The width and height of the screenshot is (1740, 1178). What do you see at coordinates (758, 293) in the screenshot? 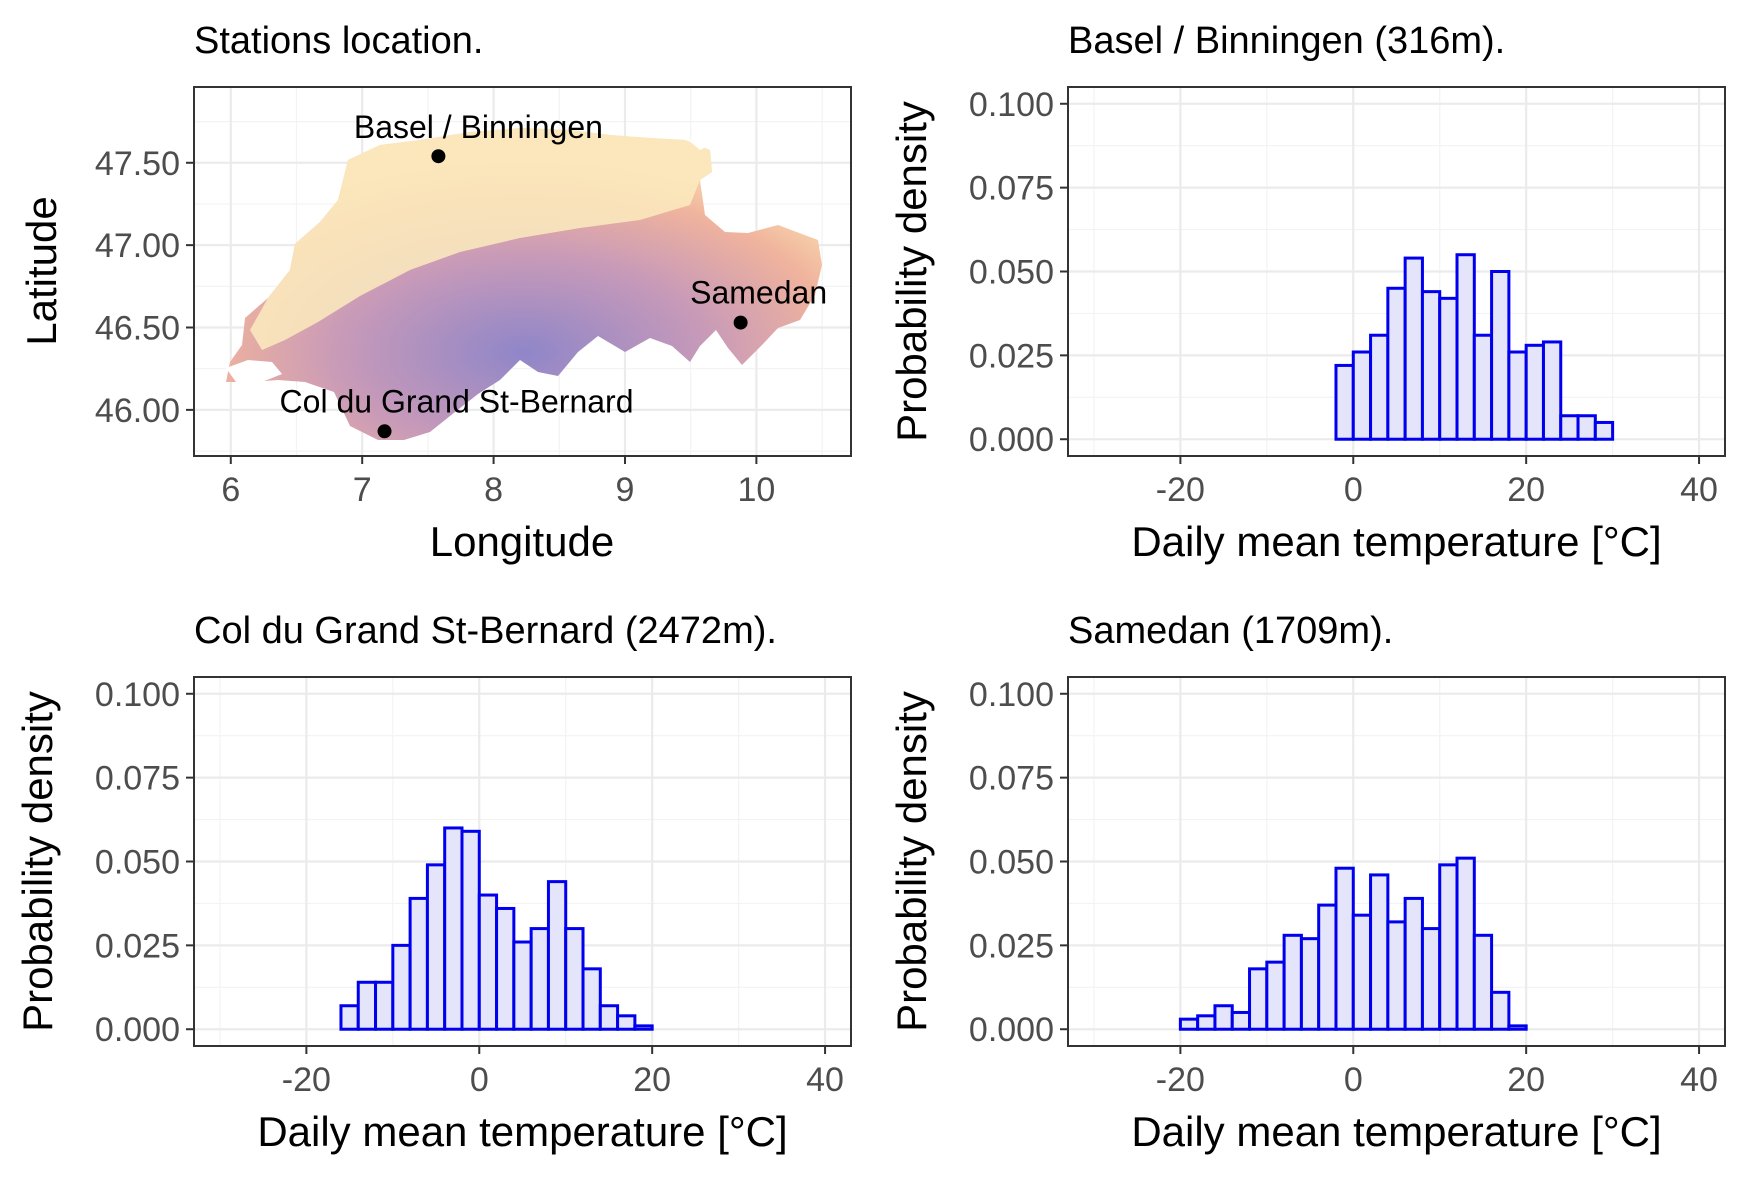
I see `station-label: Samedan` at bounding box center [758, 293].